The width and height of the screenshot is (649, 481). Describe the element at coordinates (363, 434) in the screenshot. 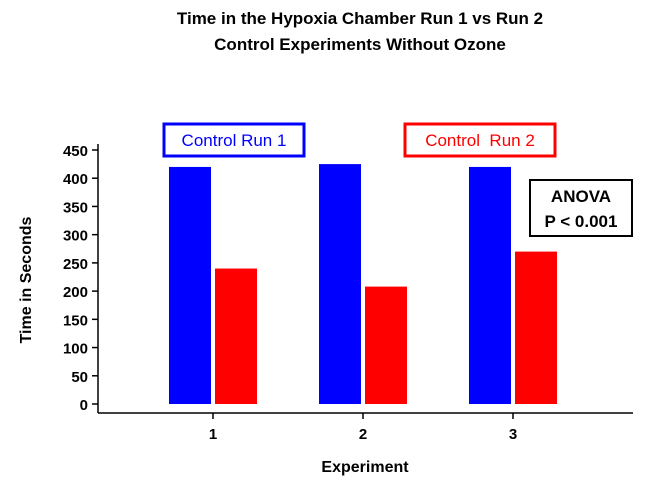

I see `x-tick-label: 2` at that location.